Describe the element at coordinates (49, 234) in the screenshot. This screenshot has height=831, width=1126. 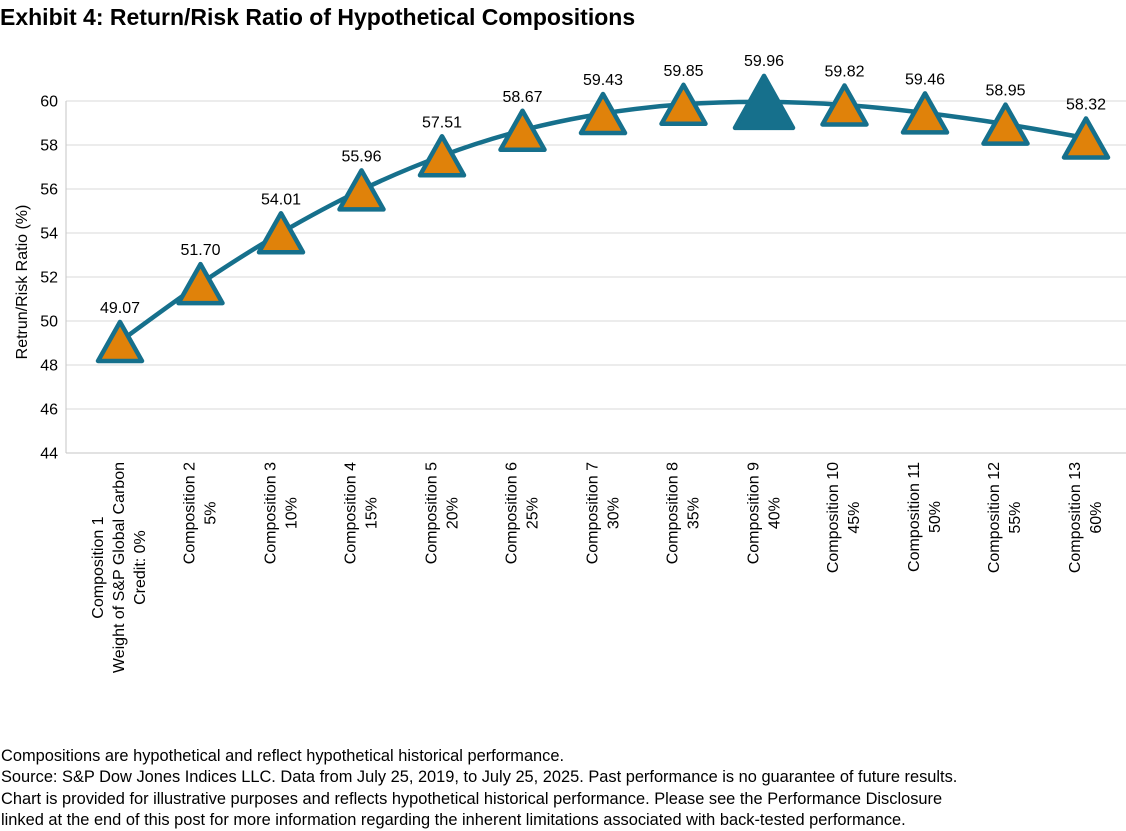
I see `y-tick-label: 54` at that location.